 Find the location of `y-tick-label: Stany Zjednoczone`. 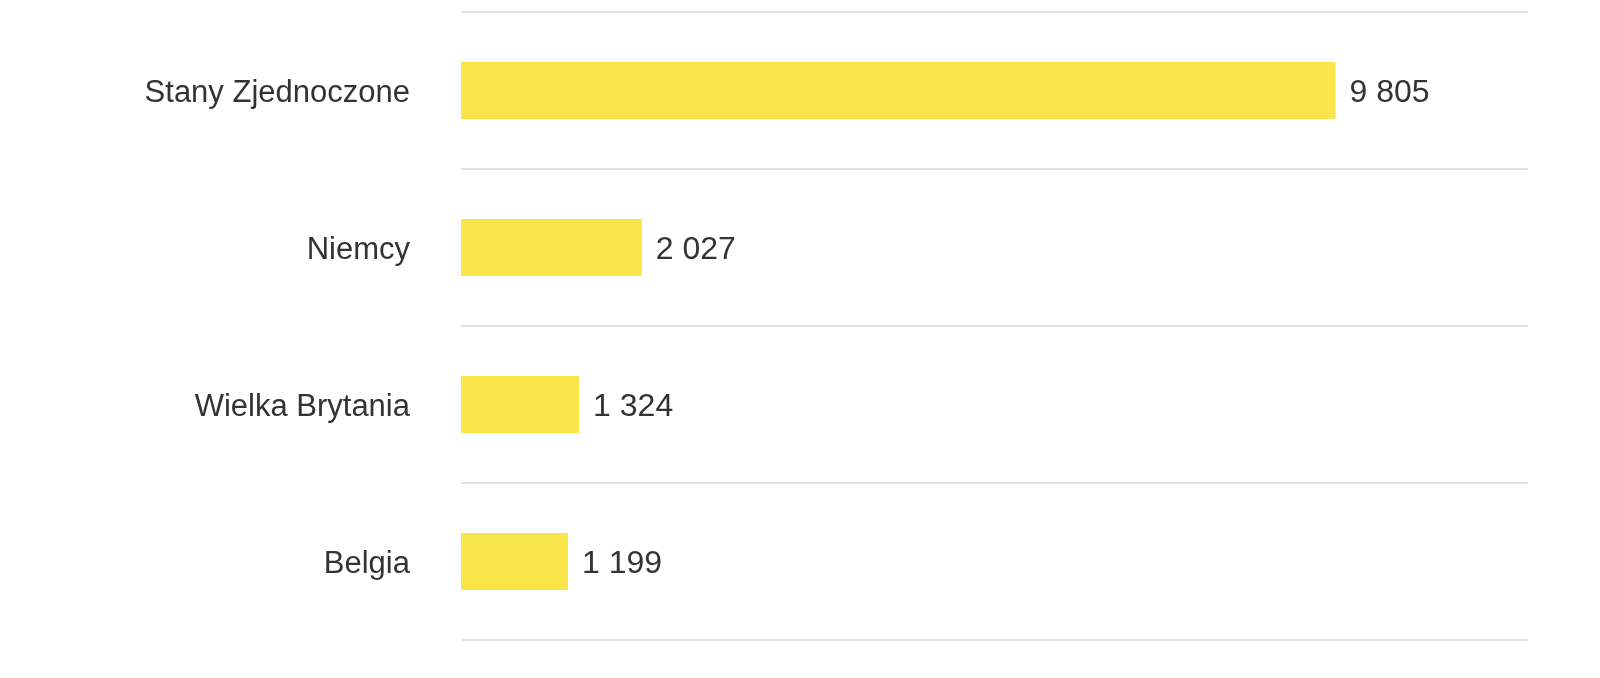

y-tick-label: Stany Zjednoczone is located at coordinates (277, 91).